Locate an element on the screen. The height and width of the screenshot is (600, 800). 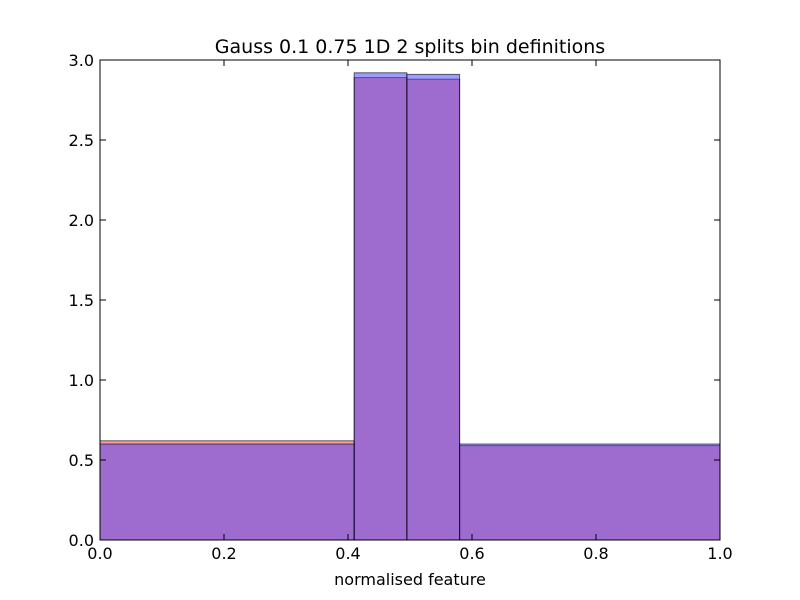
y-tick-label: 1.5 is located at coordinates (81, 300).